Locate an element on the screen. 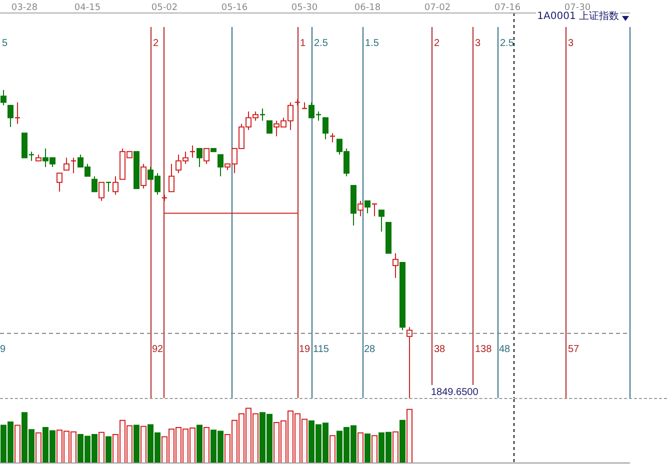 Image resolution: width=667 pixels, height=469 pixels. annotation: 28 is located at coordinates (370, 349).